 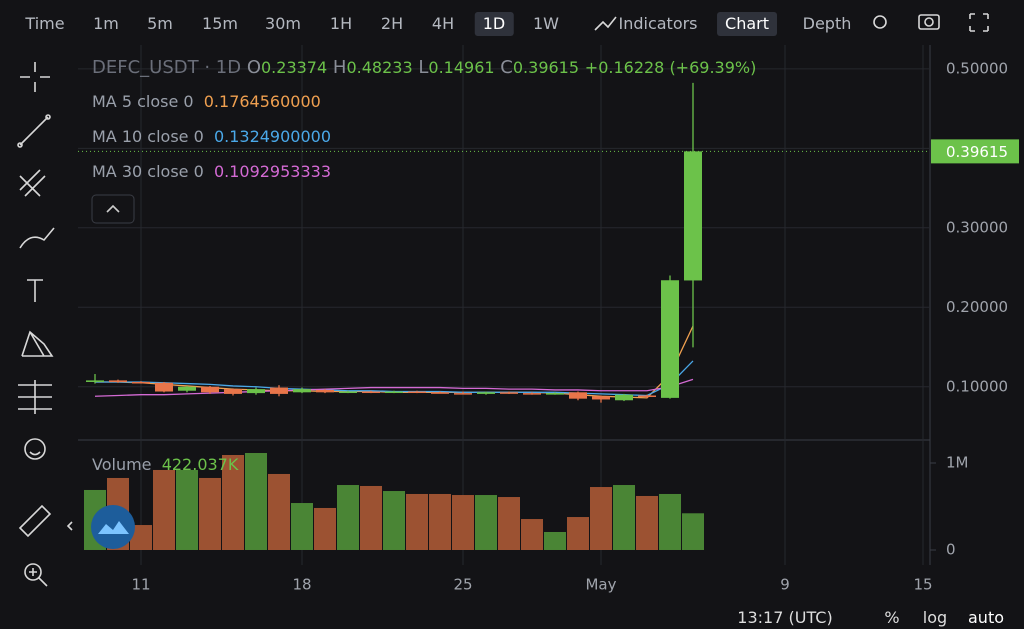 I want to click on ohlc-label: L, so click(x=423, y=67).